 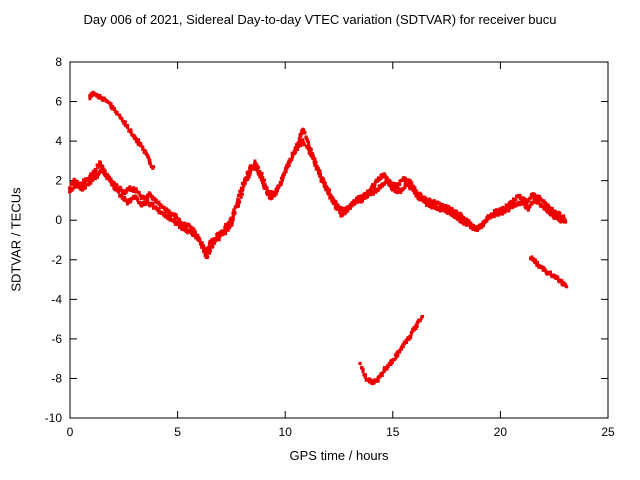 I want to click on x-tick-label: 25, so click(x=608, y=432).